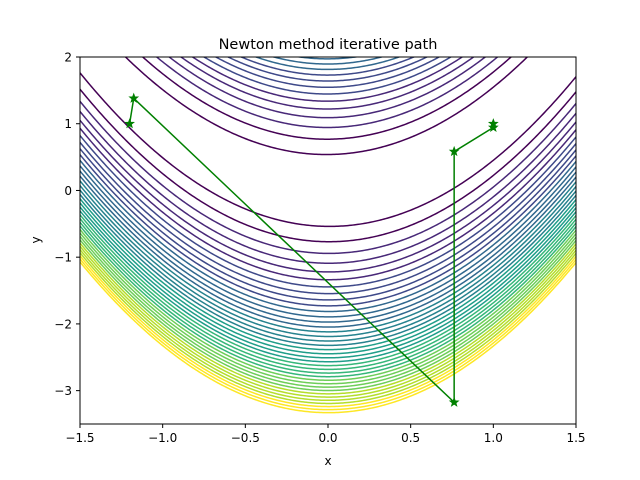 The width and height of the screenshot is (640, 480). I want to click on y-tick-label: −1, so click(63, 258).